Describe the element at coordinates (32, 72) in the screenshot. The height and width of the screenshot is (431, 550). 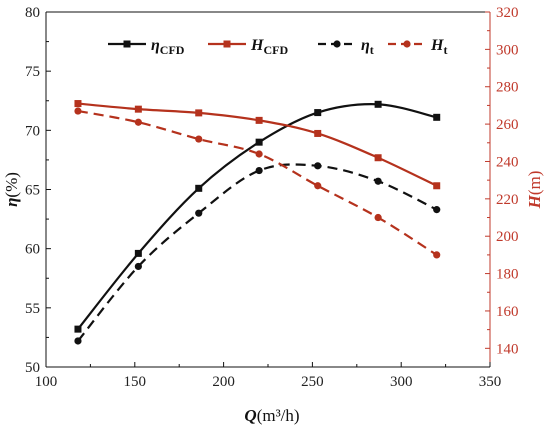
I see `y-left-tick-label: 75` at that location.